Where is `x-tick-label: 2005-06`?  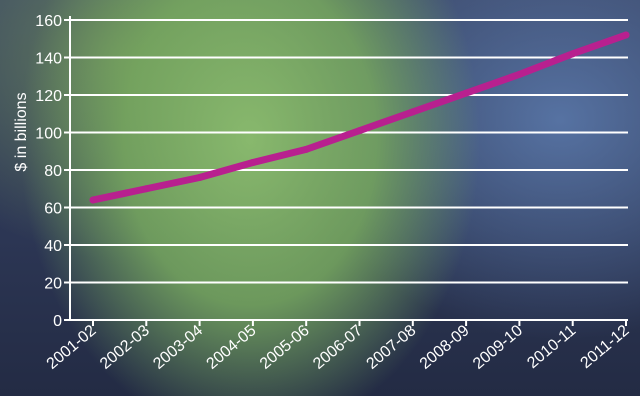 x-tick-label: 2005-06 is located at coordinates (285, 347).